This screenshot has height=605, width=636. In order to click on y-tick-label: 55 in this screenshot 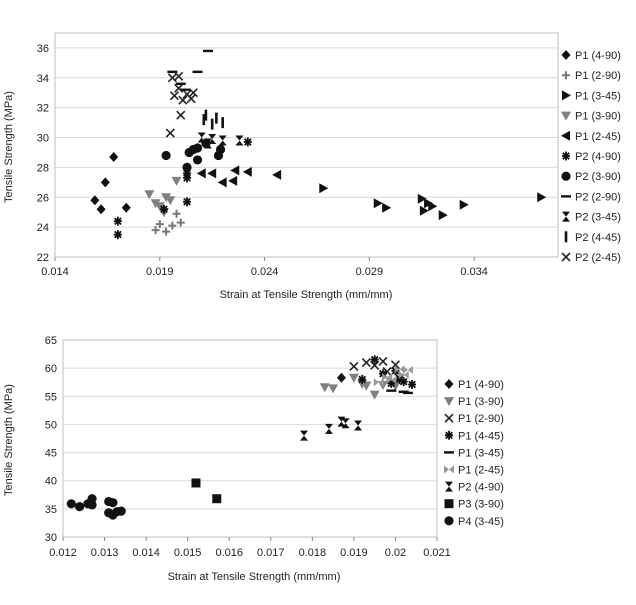, I will do `click(51, 397)`.